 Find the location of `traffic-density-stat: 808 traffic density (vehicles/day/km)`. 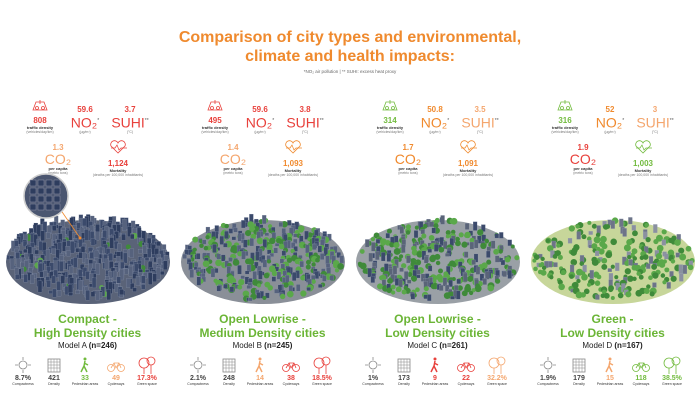

traffic-density-stat: 808 traffic density (vehicles/day/km) is located at coordinates (40, 116).